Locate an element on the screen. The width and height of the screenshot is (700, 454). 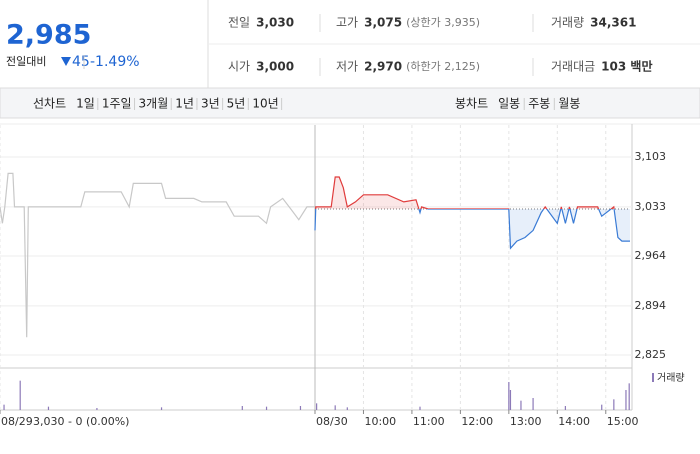
down-arrow is located at coordinates (66, 61).